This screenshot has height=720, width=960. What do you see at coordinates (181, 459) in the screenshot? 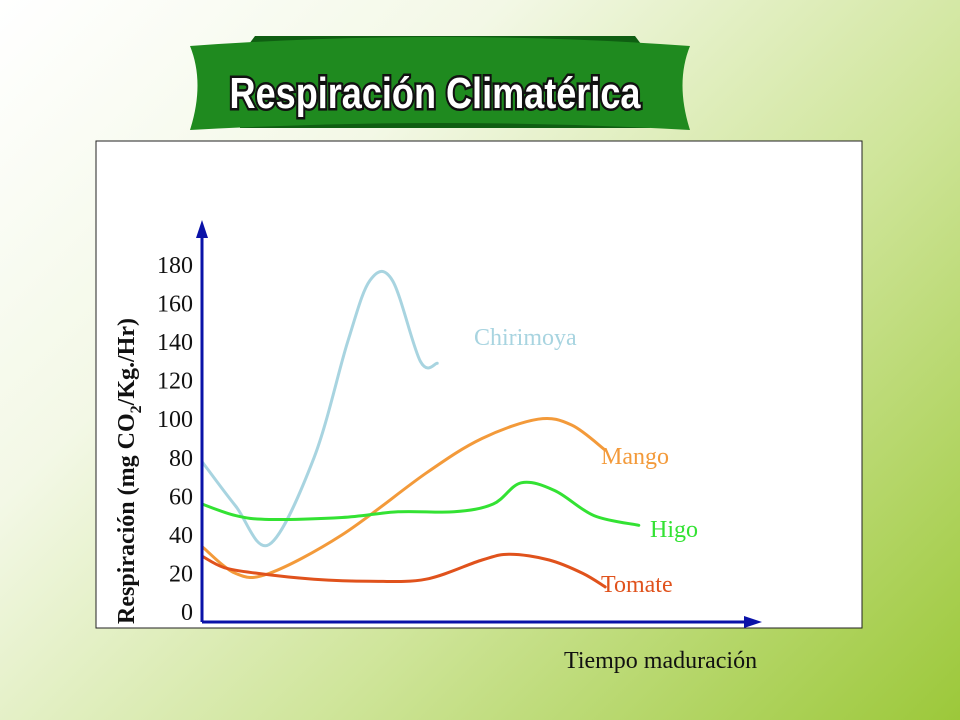
I see `y-tick-label: 80` at bounding box center [181, 459].